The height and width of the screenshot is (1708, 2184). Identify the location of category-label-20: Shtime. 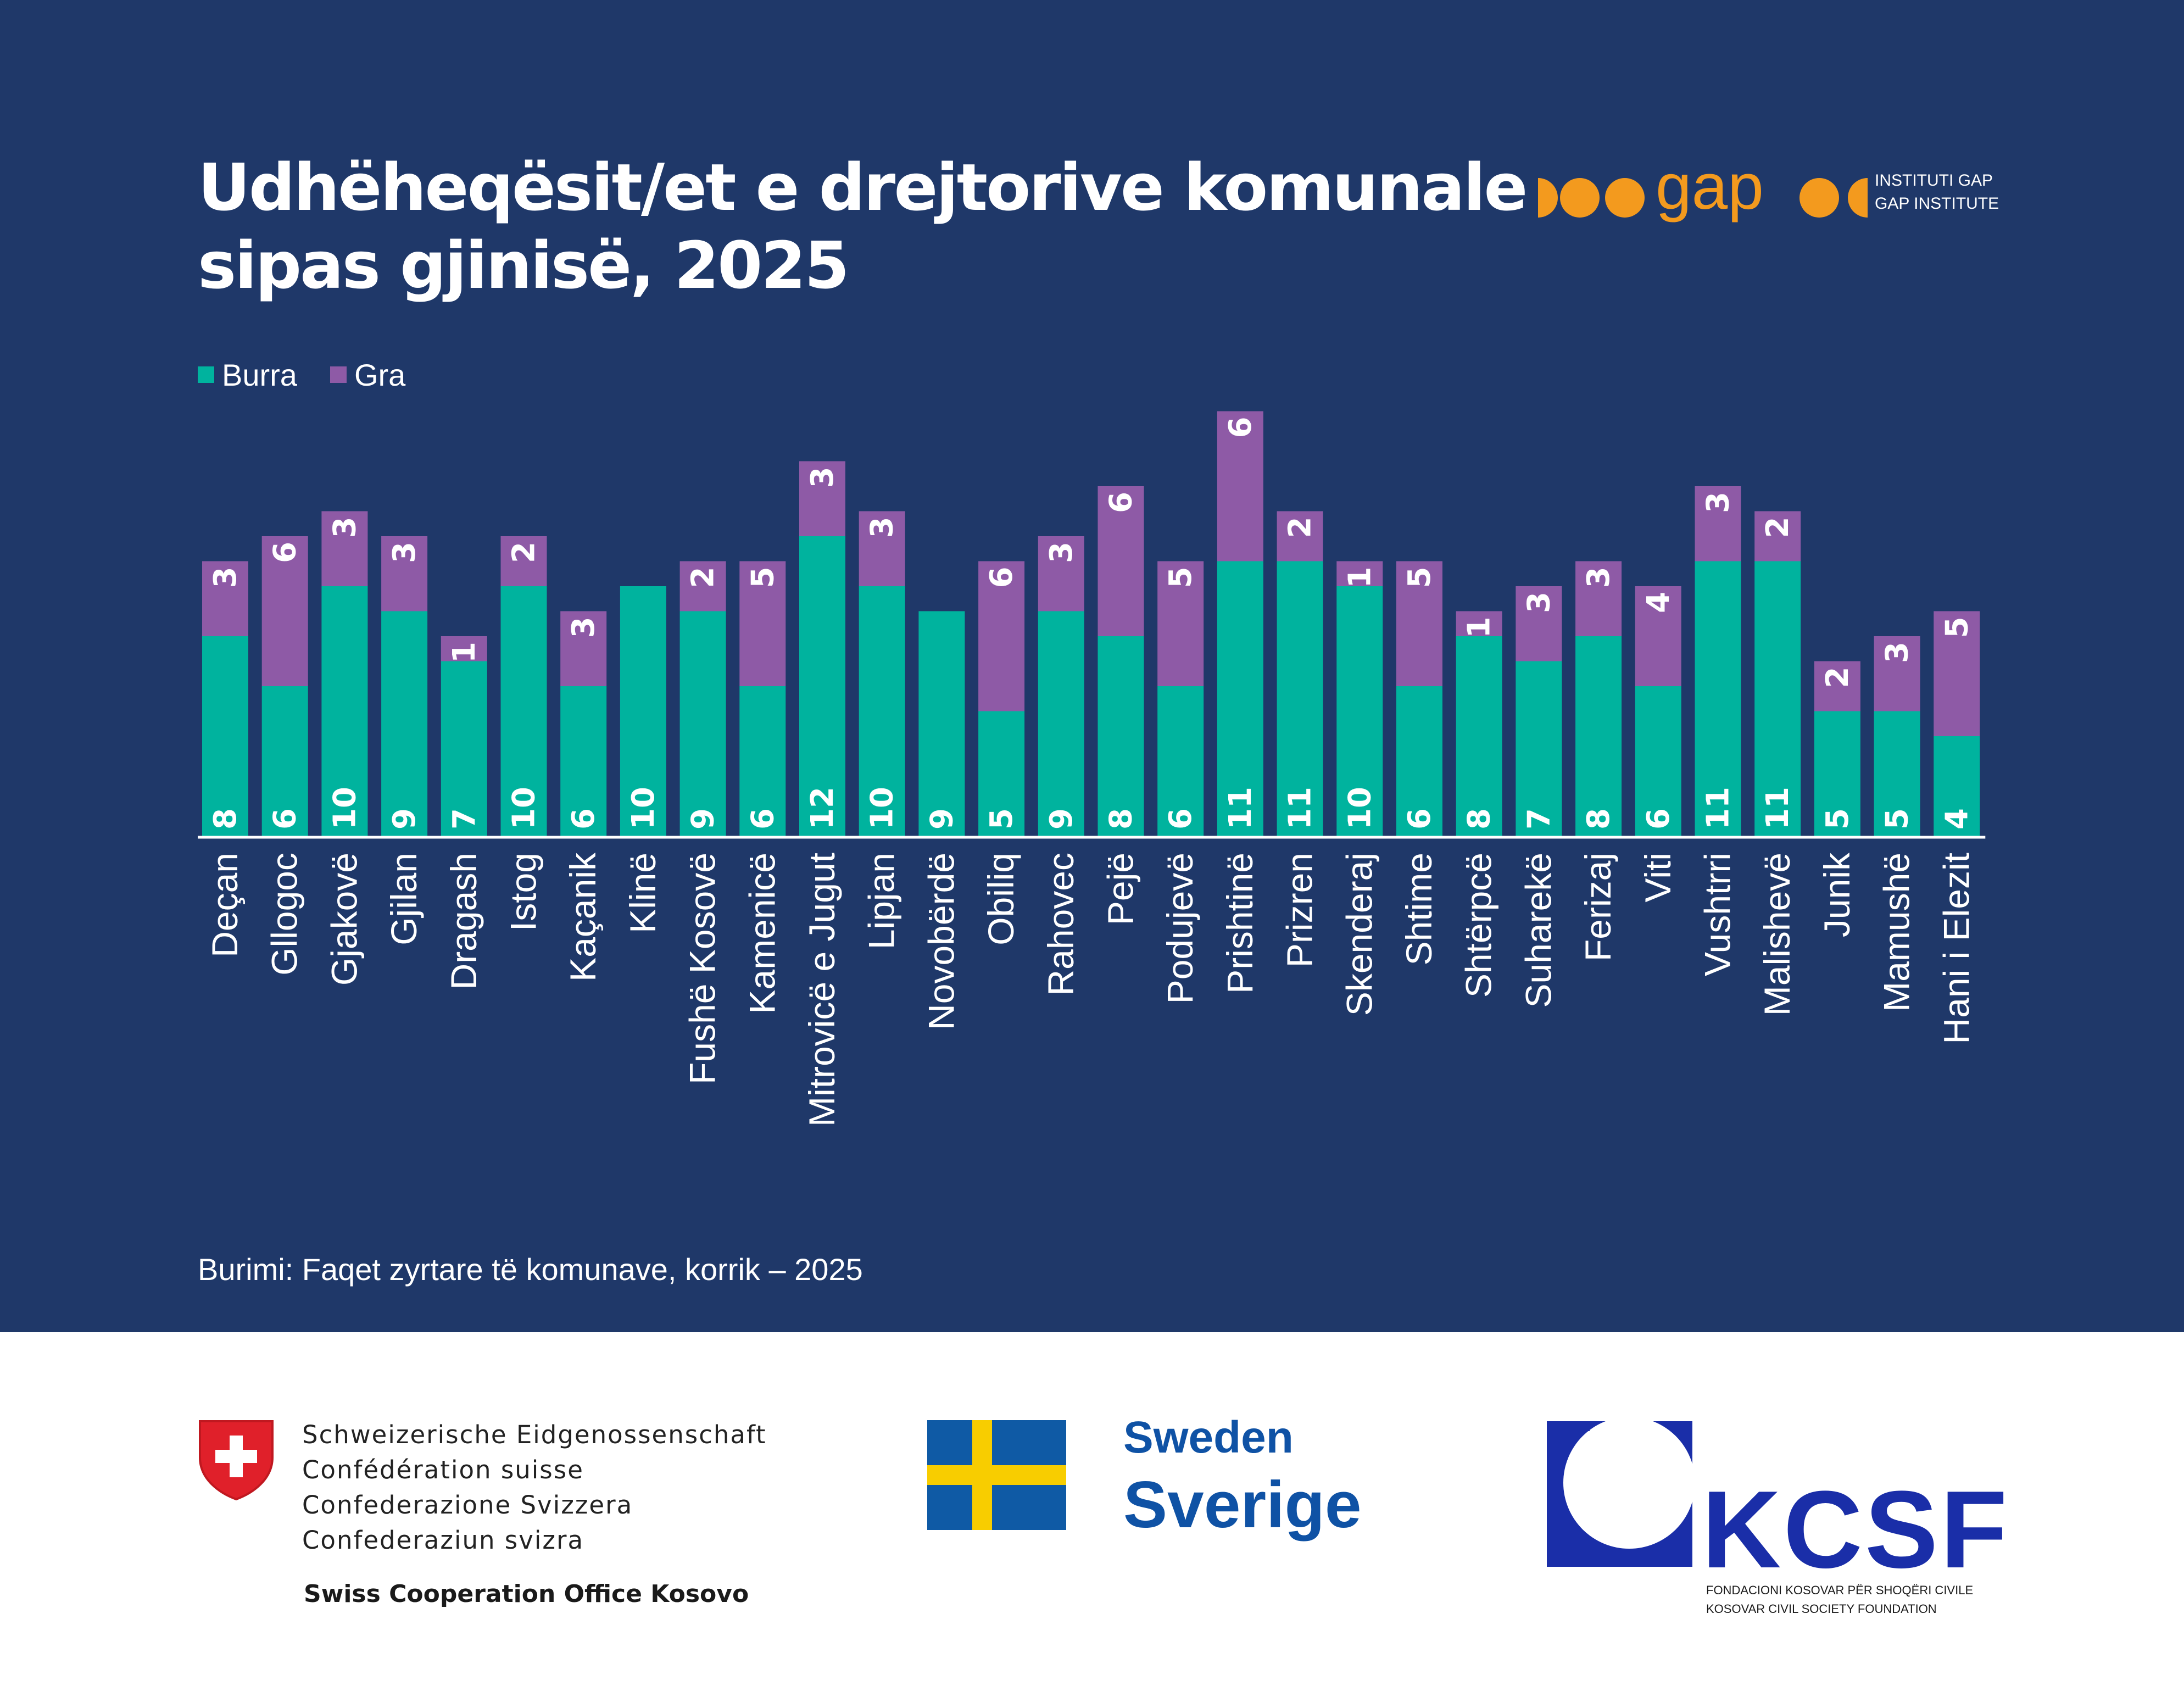
(1419, 909).